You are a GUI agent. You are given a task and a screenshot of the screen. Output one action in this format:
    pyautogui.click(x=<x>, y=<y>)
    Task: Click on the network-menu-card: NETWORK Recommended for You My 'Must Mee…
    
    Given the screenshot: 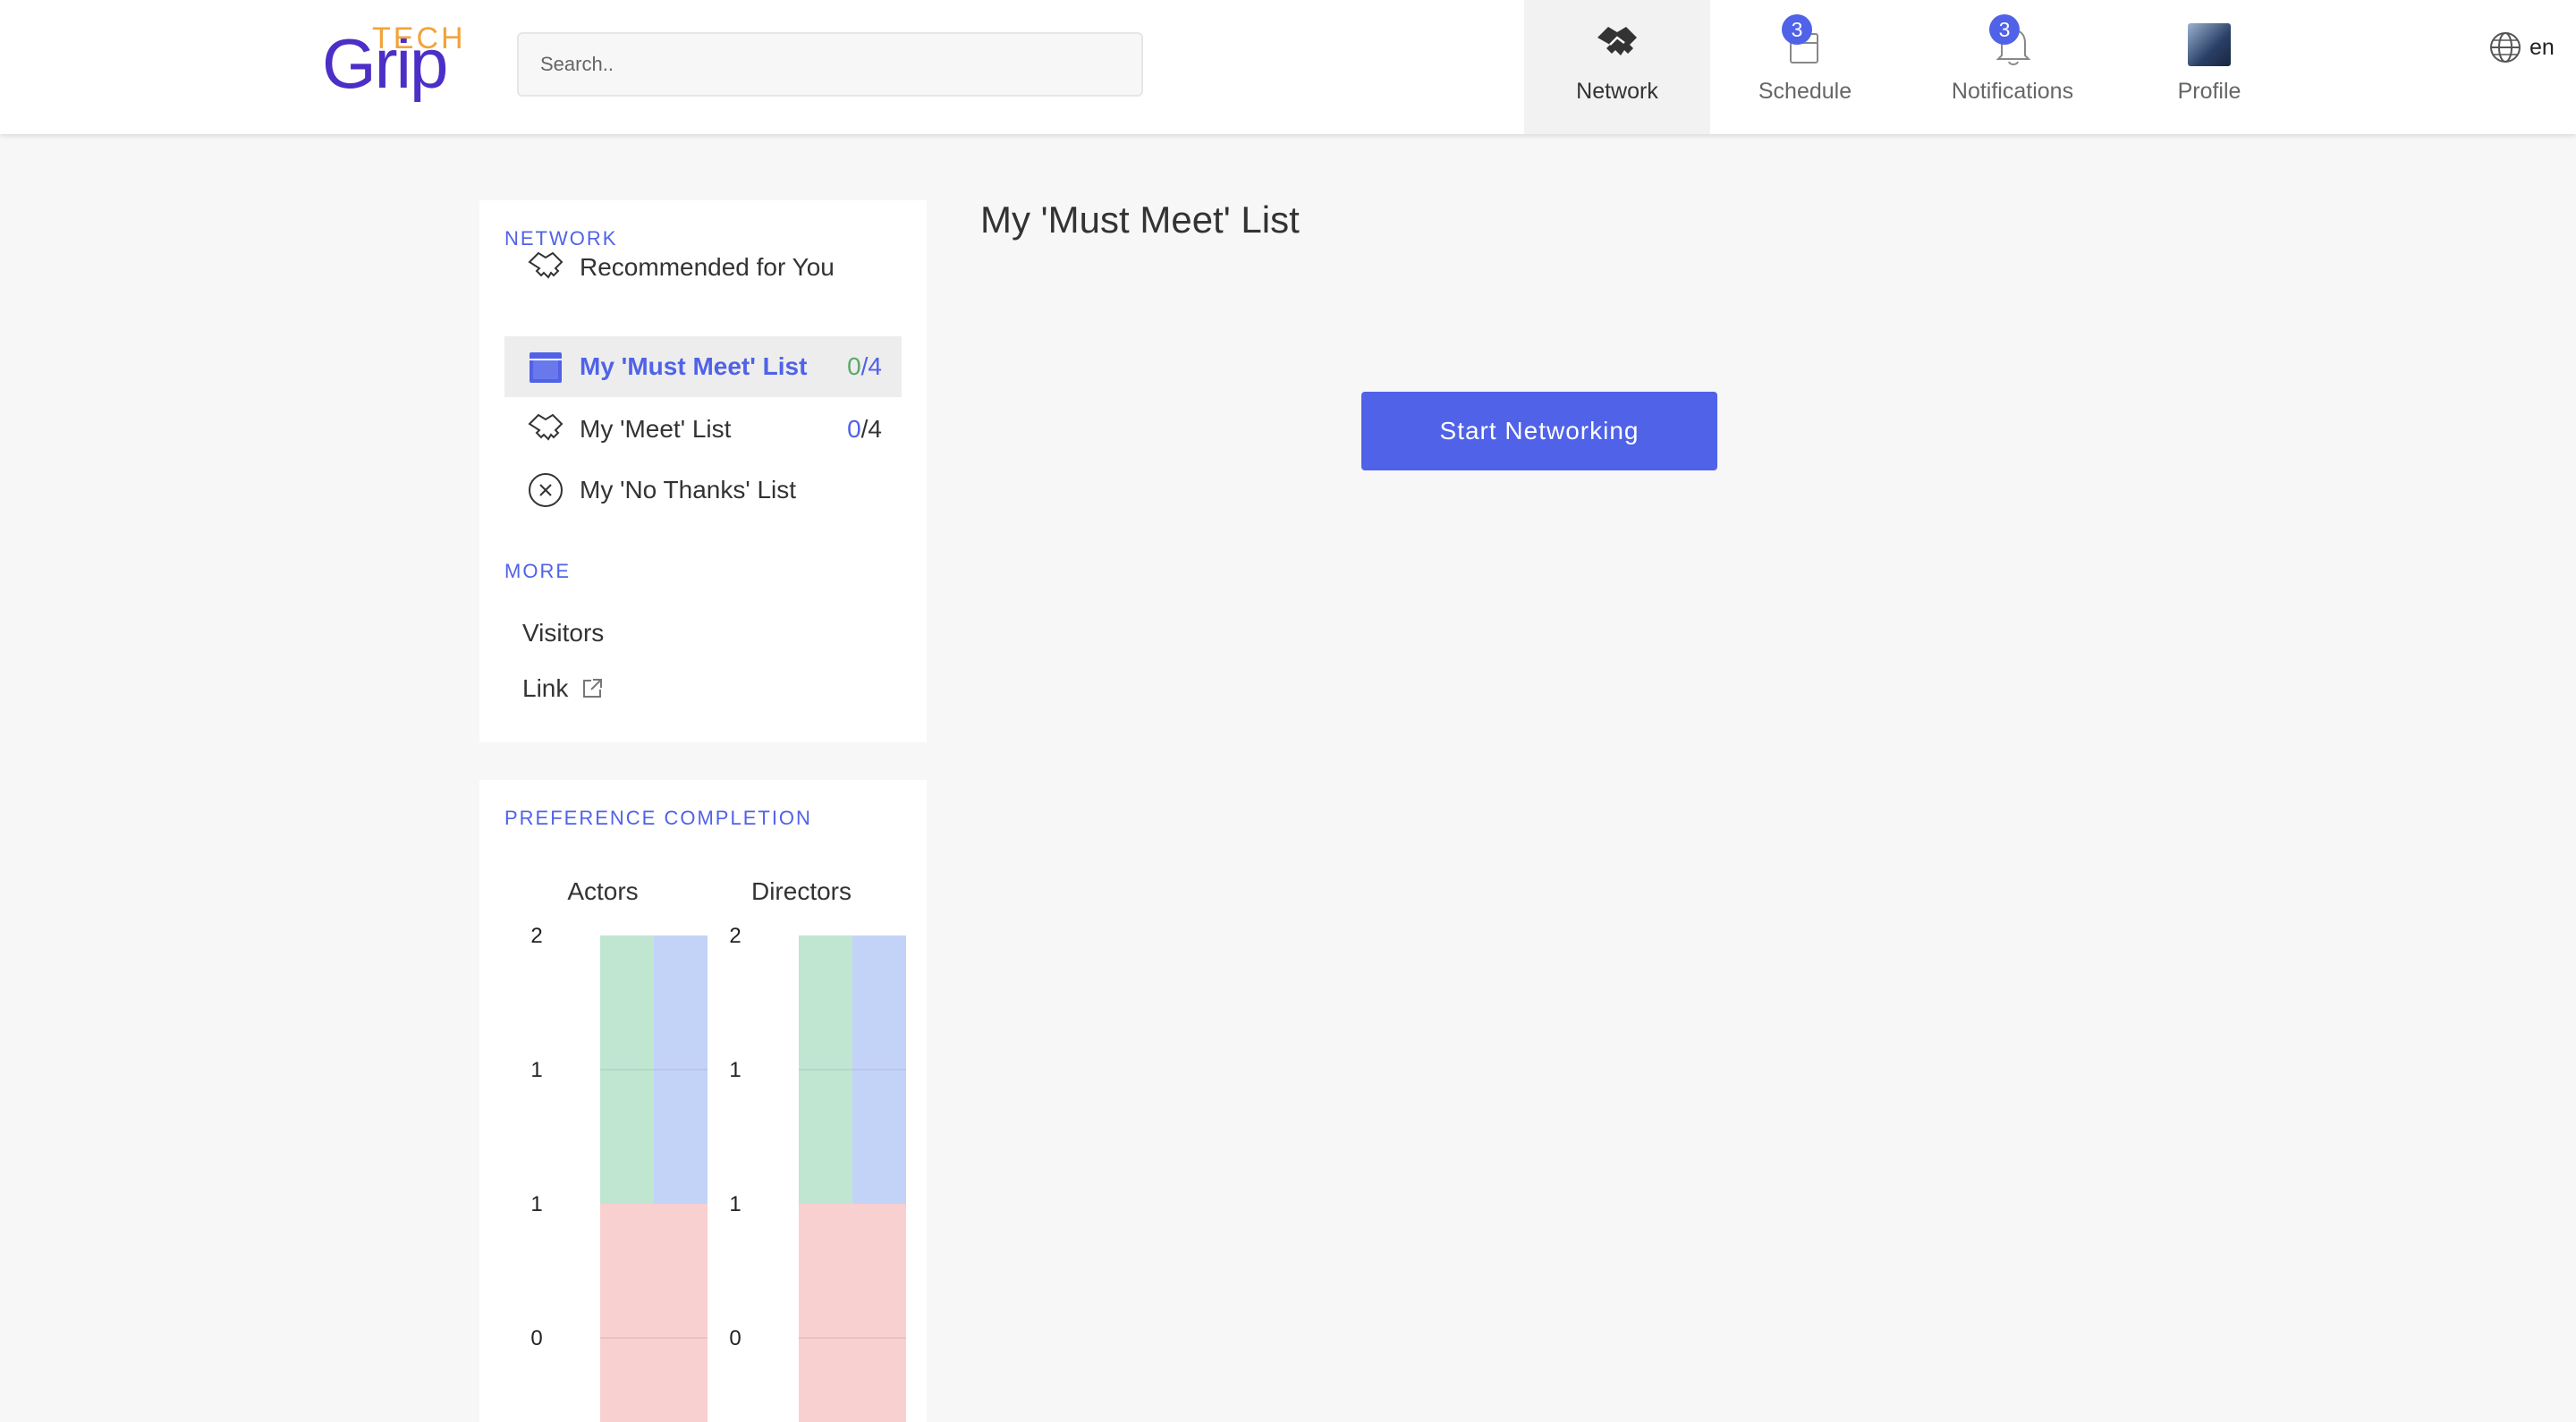 What is the action you would take?
    pyautogui.click(x=703, y=471)
    